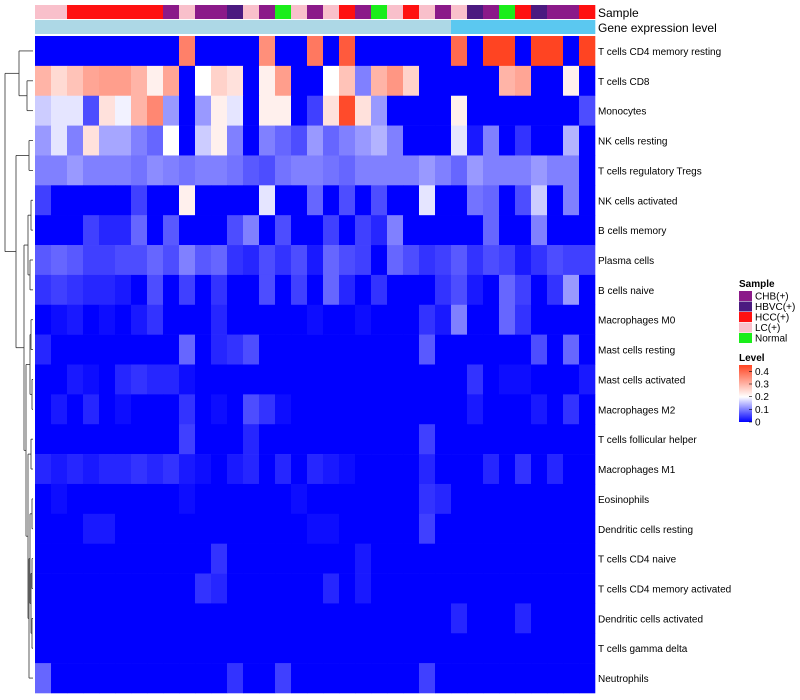 The image size is (800, 700). I want to click on expression-annotation-label: Gene expression level, so click(657, 28).